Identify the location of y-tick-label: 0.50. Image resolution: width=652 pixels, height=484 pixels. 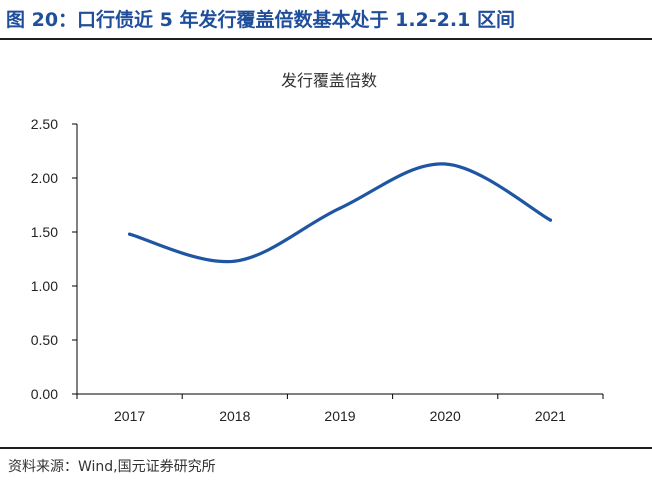
(44, 340).